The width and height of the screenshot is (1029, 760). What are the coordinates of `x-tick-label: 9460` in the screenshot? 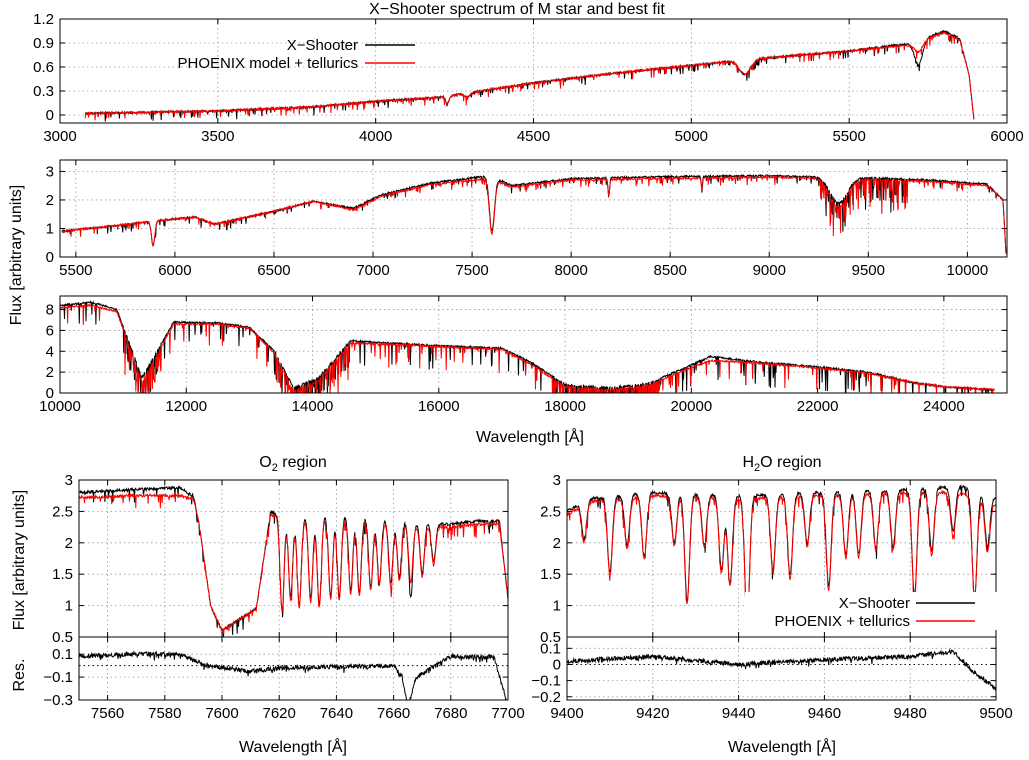 It's located at (824, 713).